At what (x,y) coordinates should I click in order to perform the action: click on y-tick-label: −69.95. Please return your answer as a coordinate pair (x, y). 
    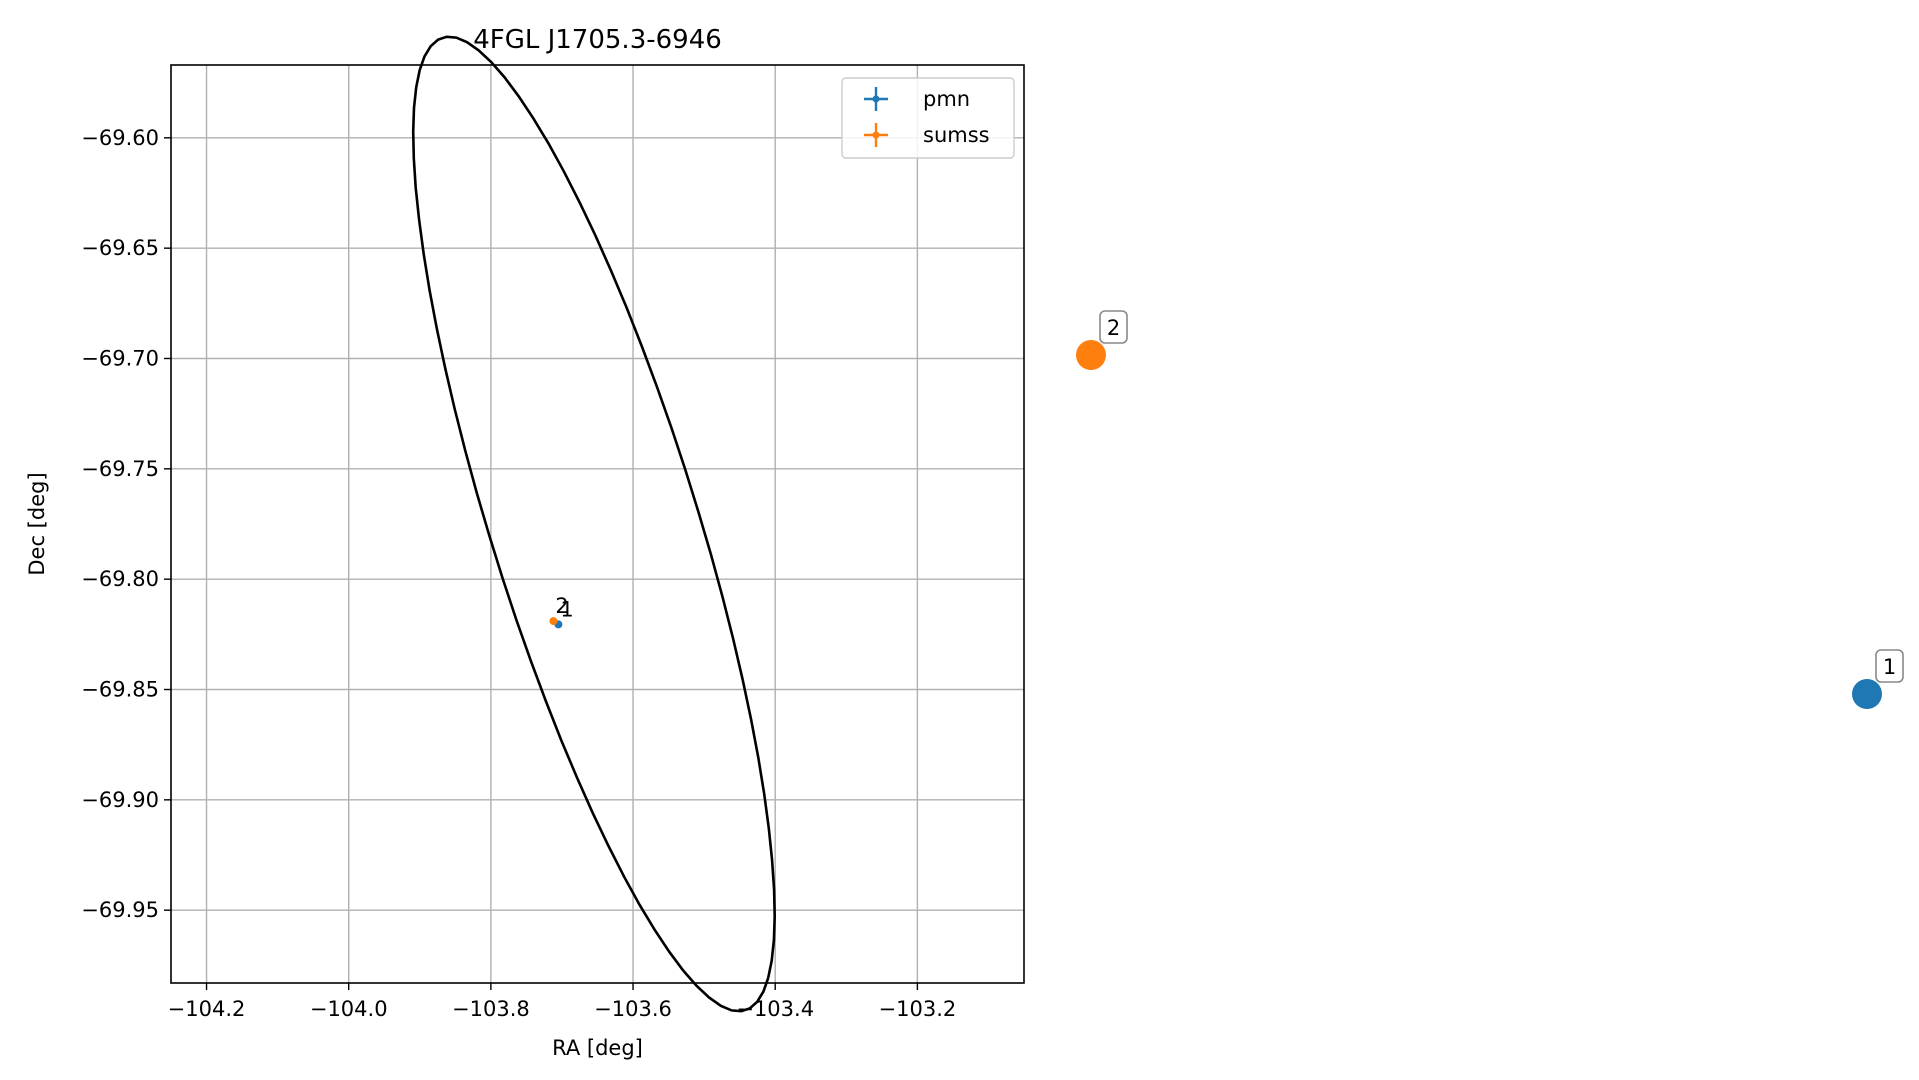
    Looking at the image, I should click on (120, 910).